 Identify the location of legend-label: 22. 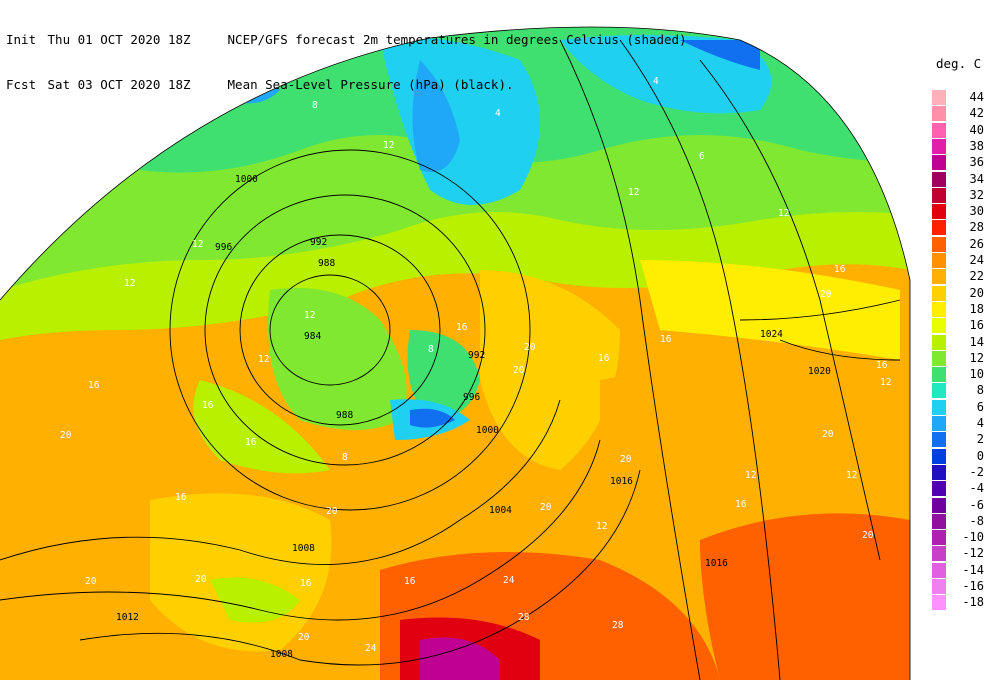
(976, 276).